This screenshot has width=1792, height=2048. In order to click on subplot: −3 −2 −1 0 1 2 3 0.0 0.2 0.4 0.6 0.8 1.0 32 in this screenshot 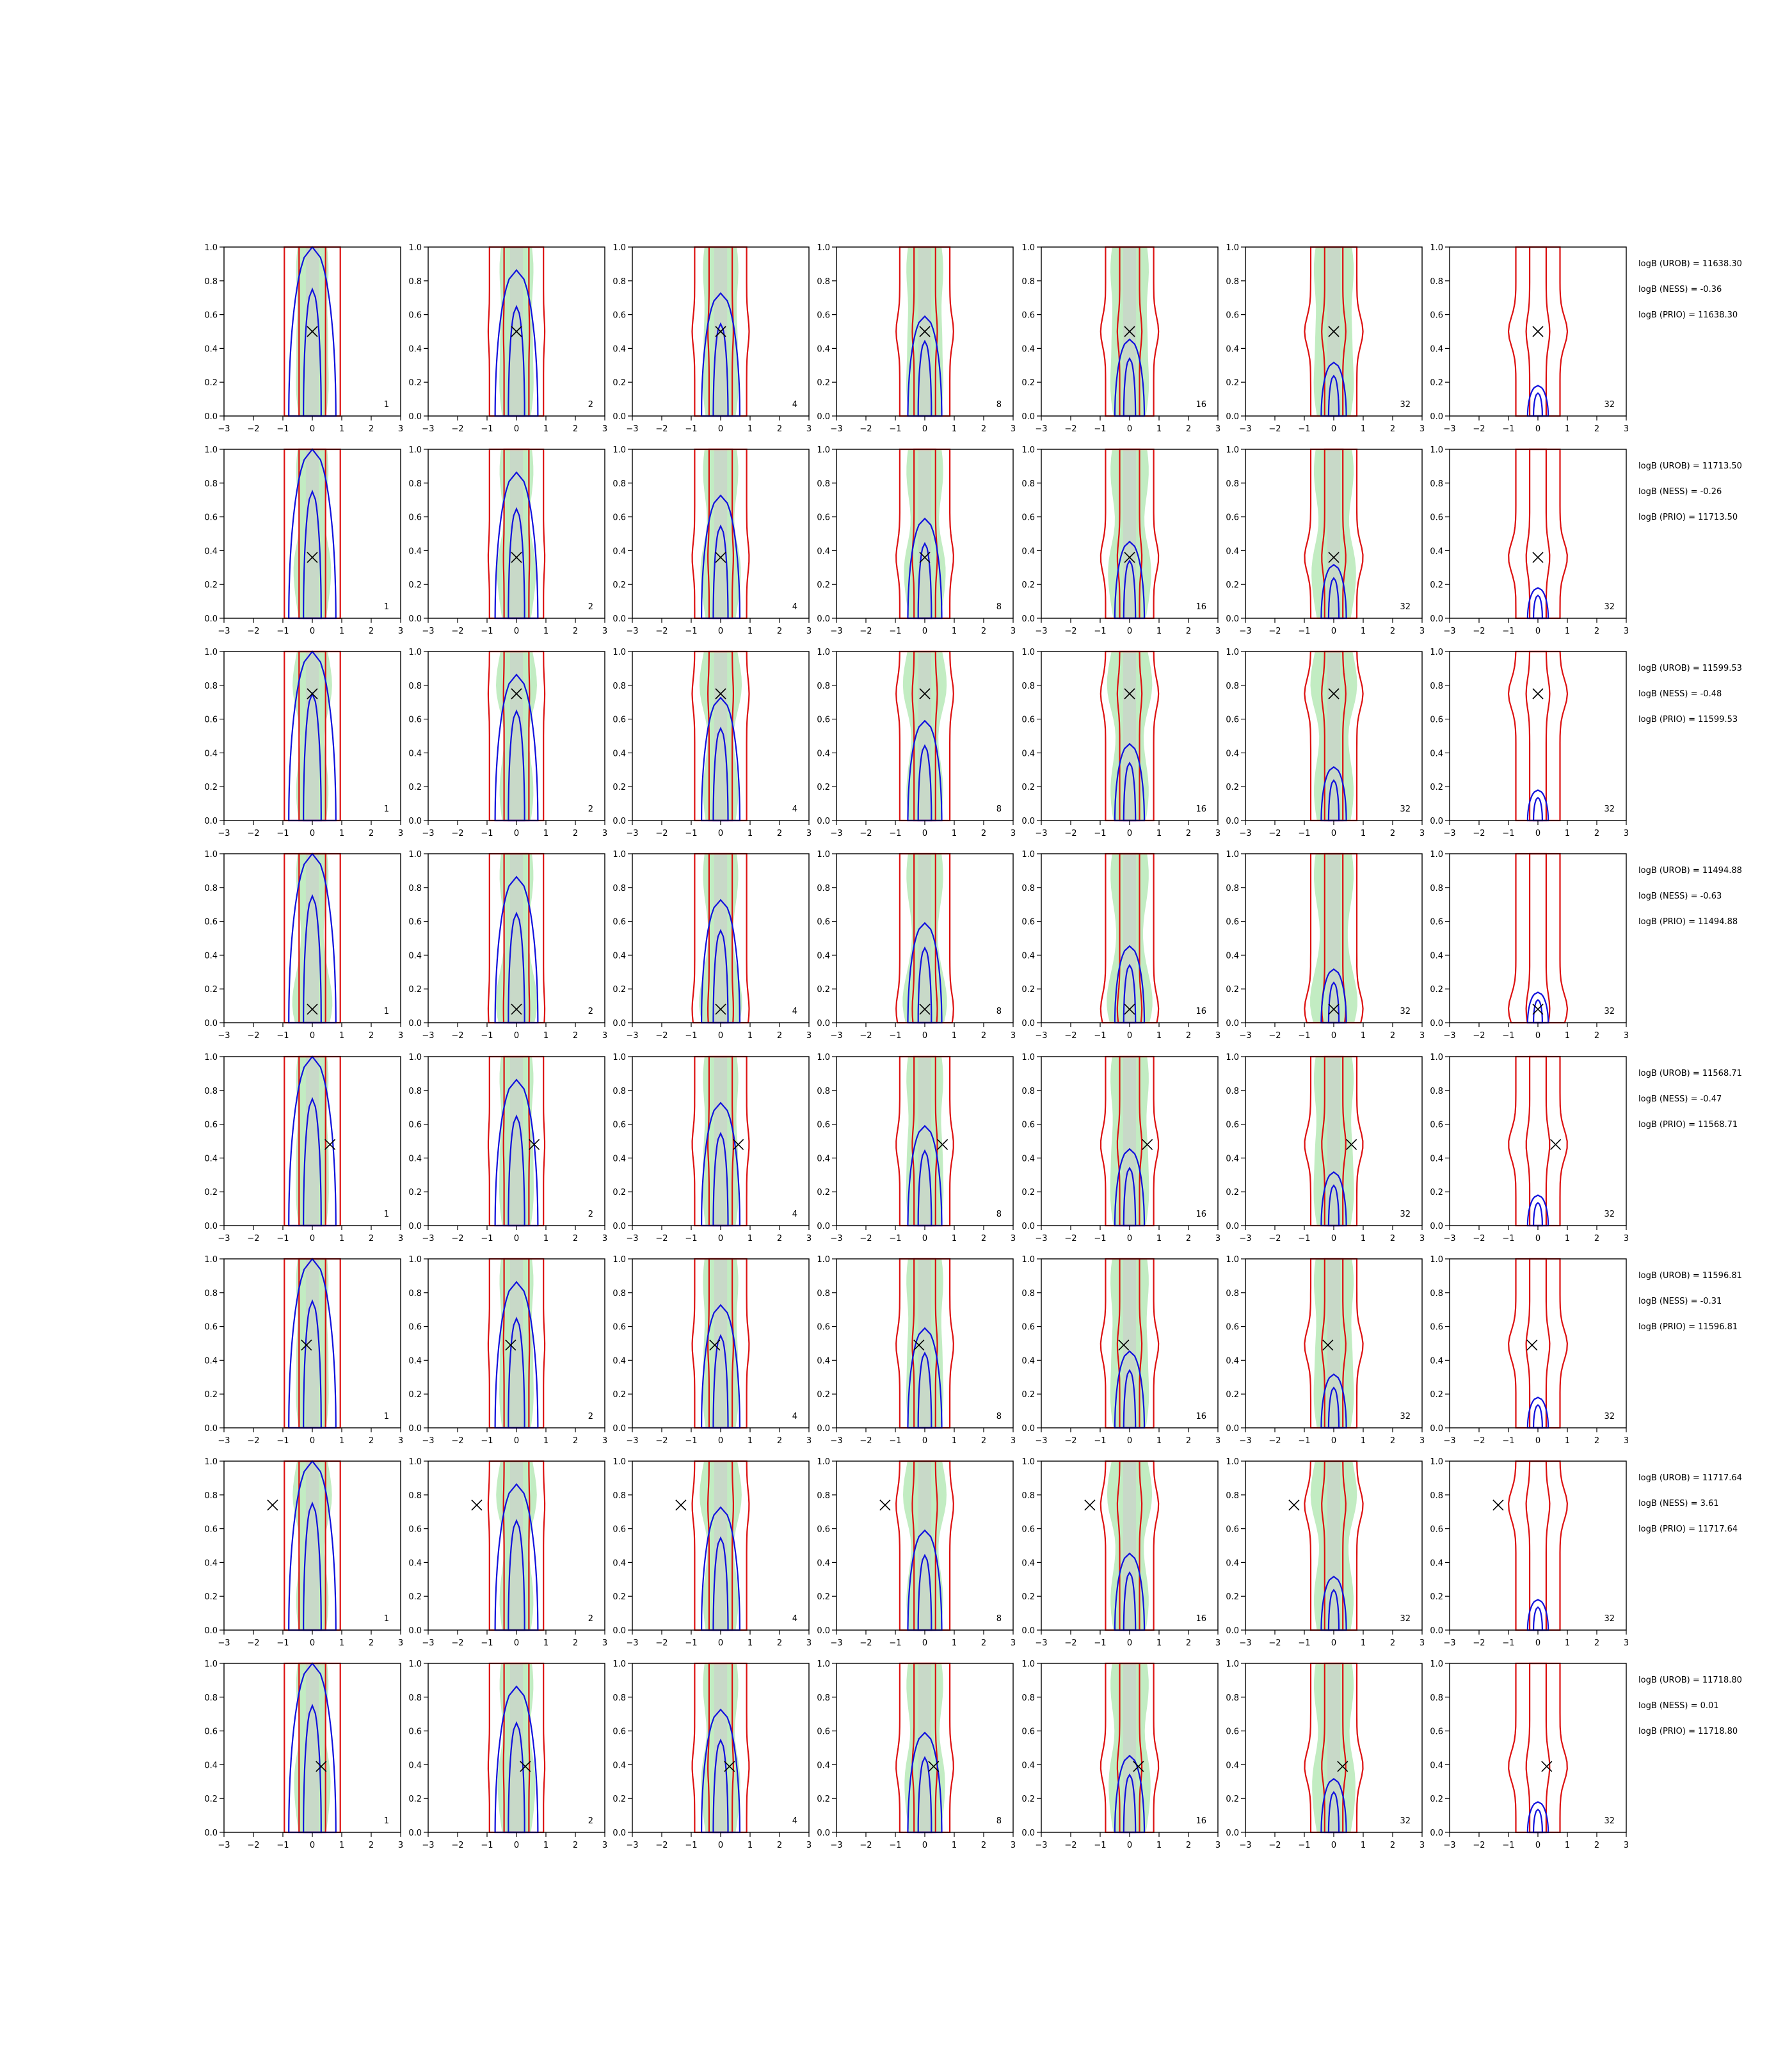, I will do `click(1529, 1552)`.